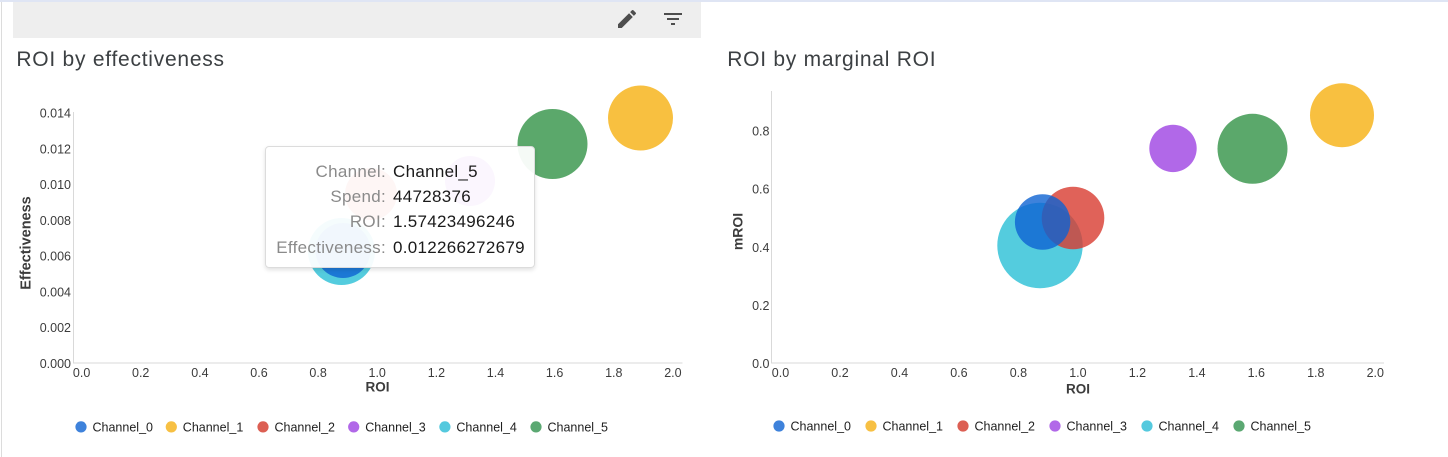 Image resolution: width=1448 pixels, height=457 pixels. I want to click on svg-text: 0.010, so click(55, 185).